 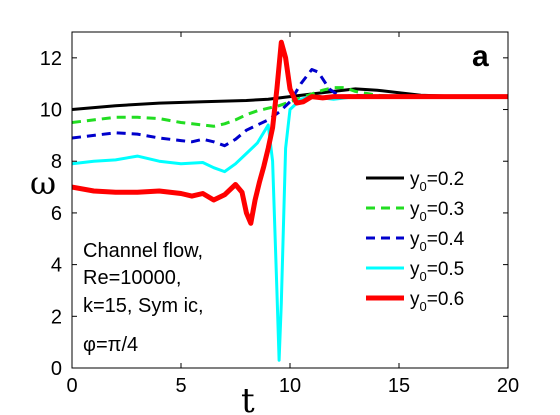 I want to click on y-tick-label: 4, so click(x=56, y=266).